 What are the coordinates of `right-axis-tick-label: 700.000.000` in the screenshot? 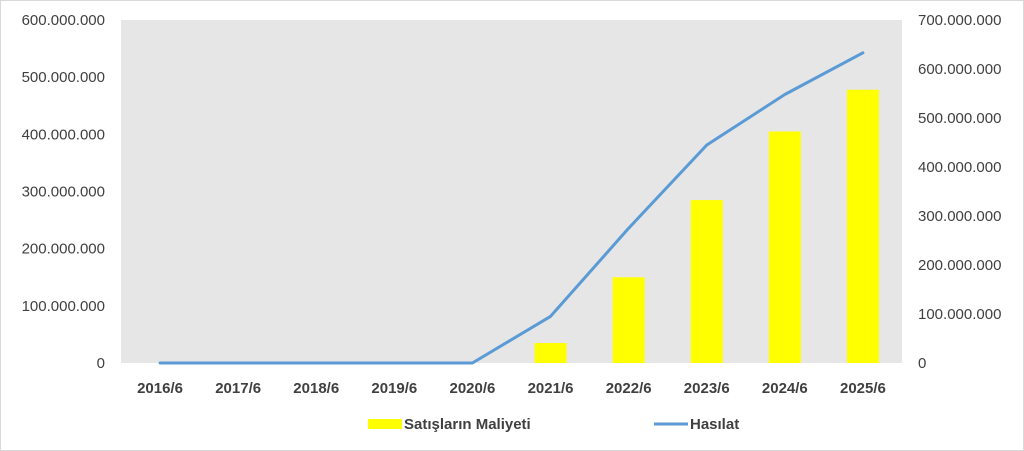 It's located at (959, 20).